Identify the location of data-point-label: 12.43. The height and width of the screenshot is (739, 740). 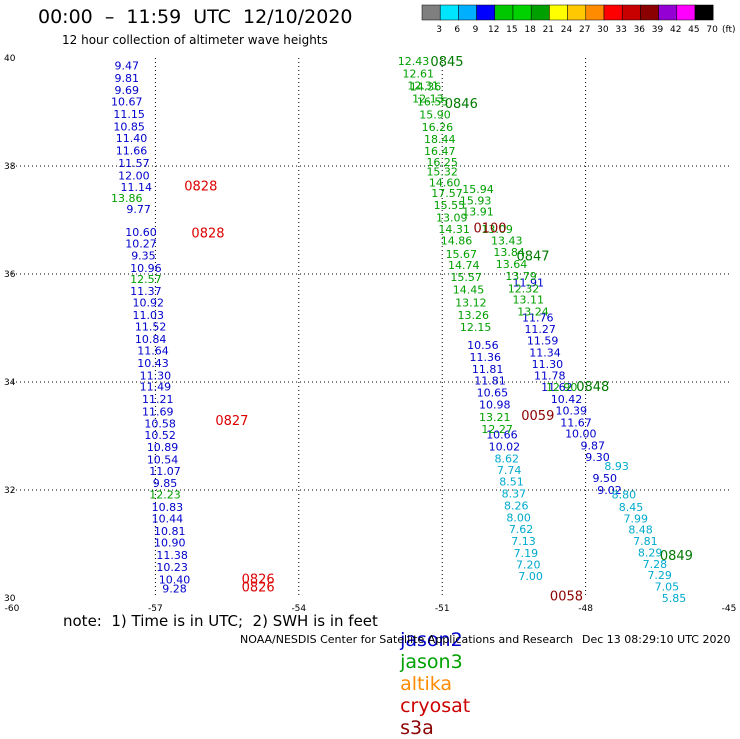
(414, 61).